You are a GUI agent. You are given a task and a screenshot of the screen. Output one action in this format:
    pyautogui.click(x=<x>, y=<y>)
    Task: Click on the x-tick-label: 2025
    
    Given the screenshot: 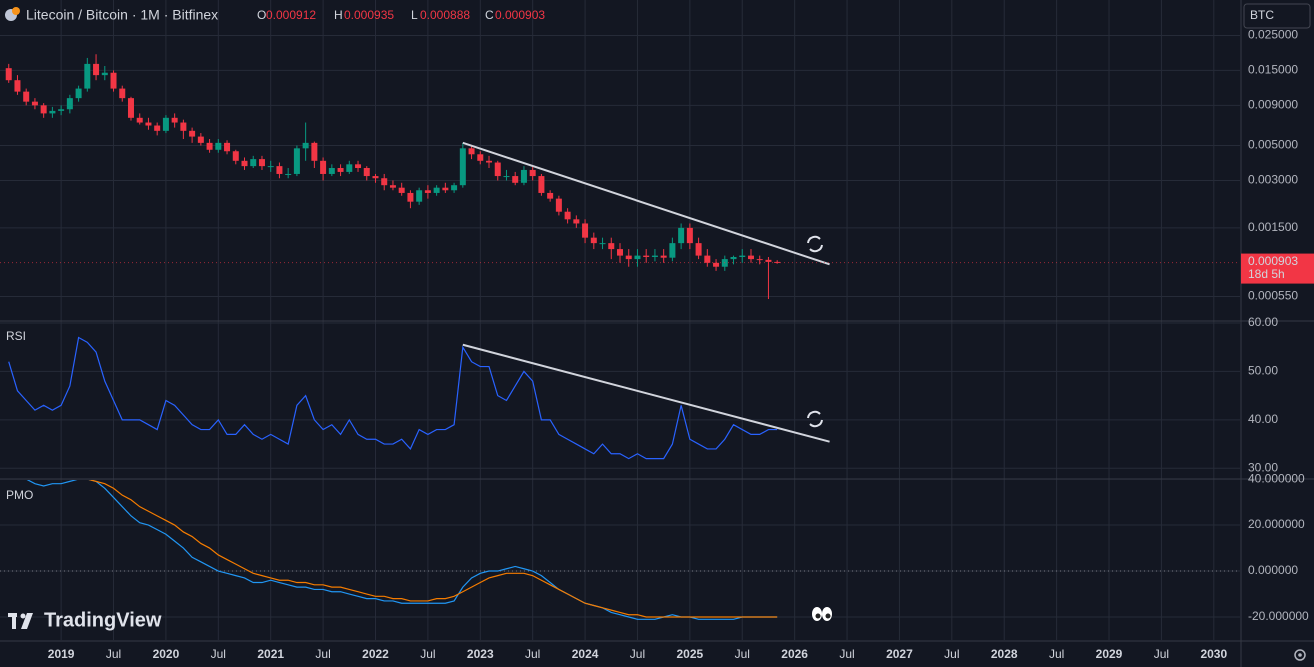 What is the action you would take?
    pyautogui.click(x=690, y=654)
    